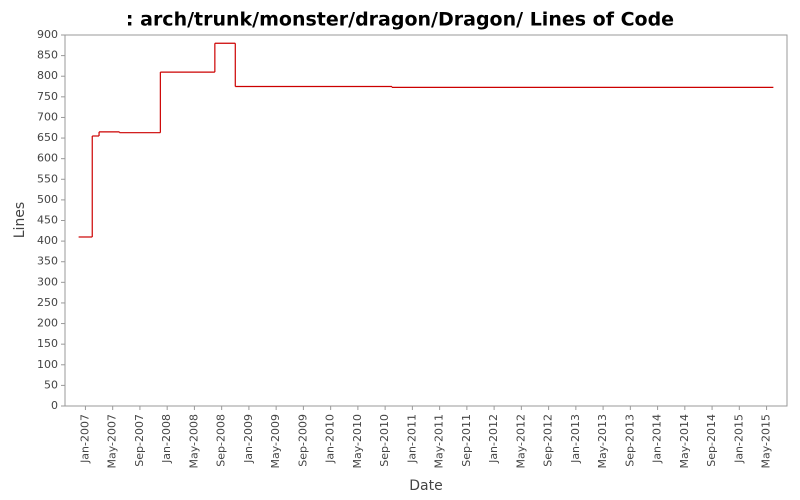 The height and width of the screenshot is (500, 800). What do you see at coordinates (47, 75) in the screenshot?
I see `y-tick-label: 800` at bounding box center [47, 75].